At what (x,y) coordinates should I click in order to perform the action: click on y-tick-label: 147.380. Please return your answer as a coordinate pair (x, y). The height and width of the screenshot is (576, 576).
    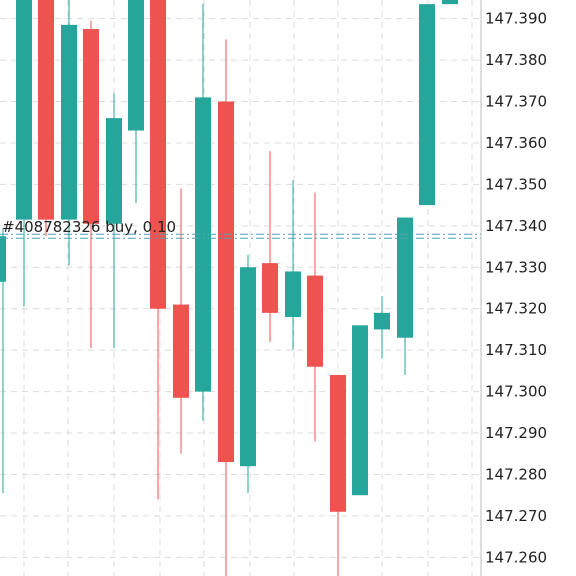
    Looking at the image, I should click on (516, 60).